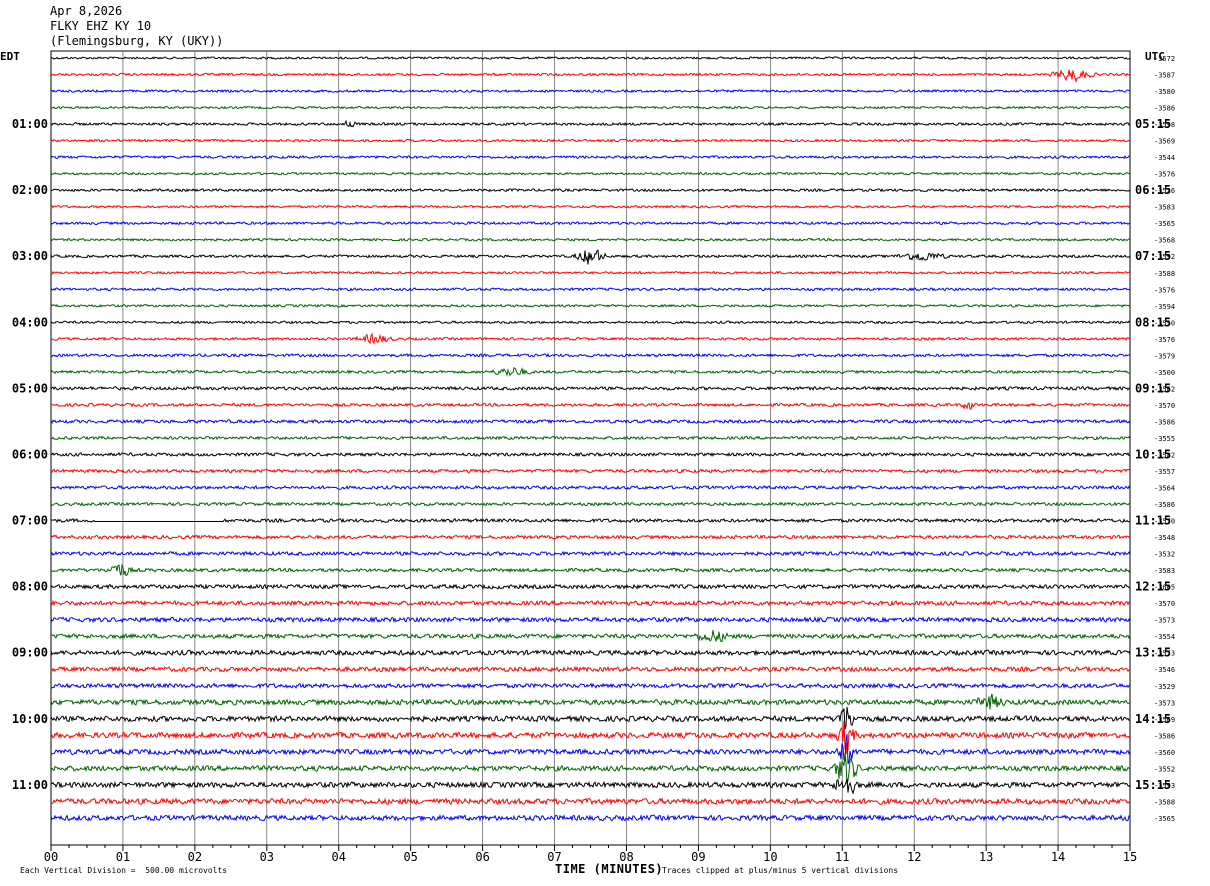 The image size is (1210, 886). Describe the element at coordinates (1153, 719) in the screenshot. I see `right-hour-label: 14:15` at that location.